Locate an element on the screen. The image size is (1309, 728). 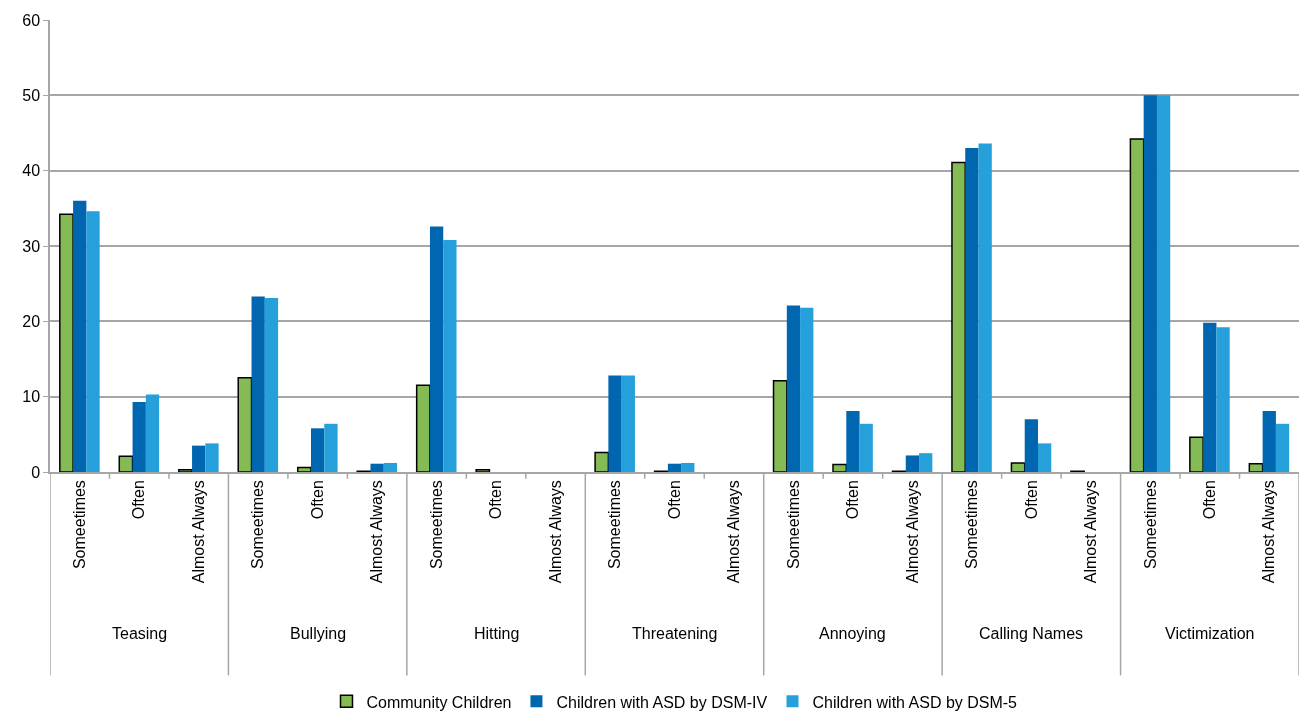
legend-label: Children with ASD by DSM-5 is located at coordinates (915, 702).